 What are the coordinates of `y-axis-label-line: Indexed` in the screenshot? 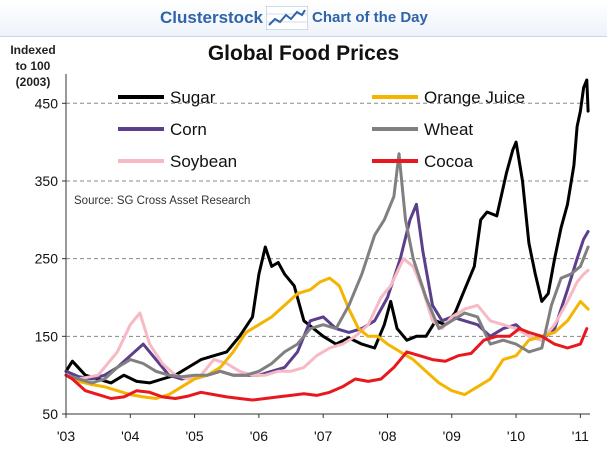 It's located at (33, 50).